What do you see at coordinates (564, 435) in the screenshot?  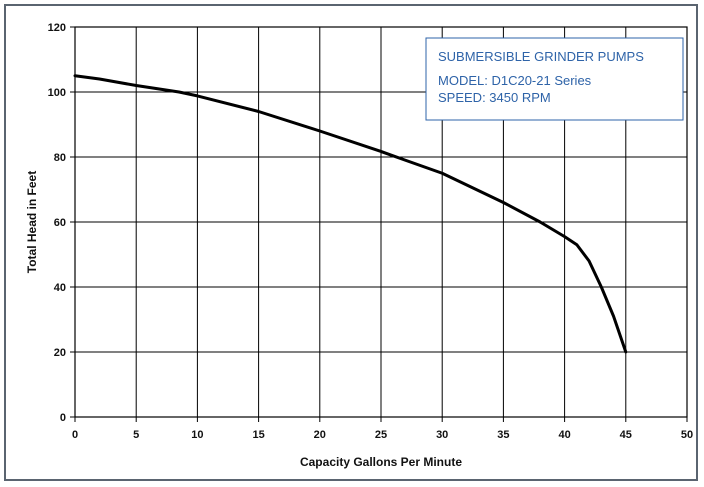 I see `x-tick-label: 40` at bounding box center [564, 435].